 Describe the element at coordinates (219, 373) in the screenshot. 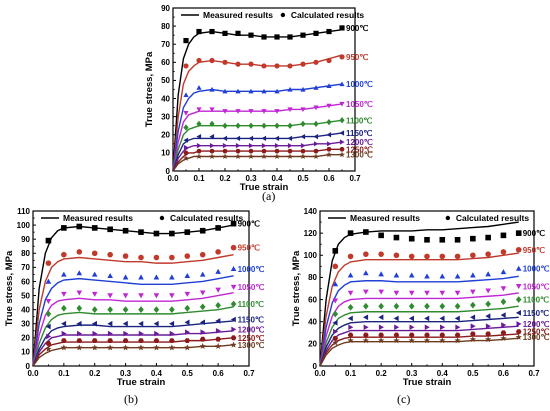

I see `x-tick-label: 0.6` at that location.